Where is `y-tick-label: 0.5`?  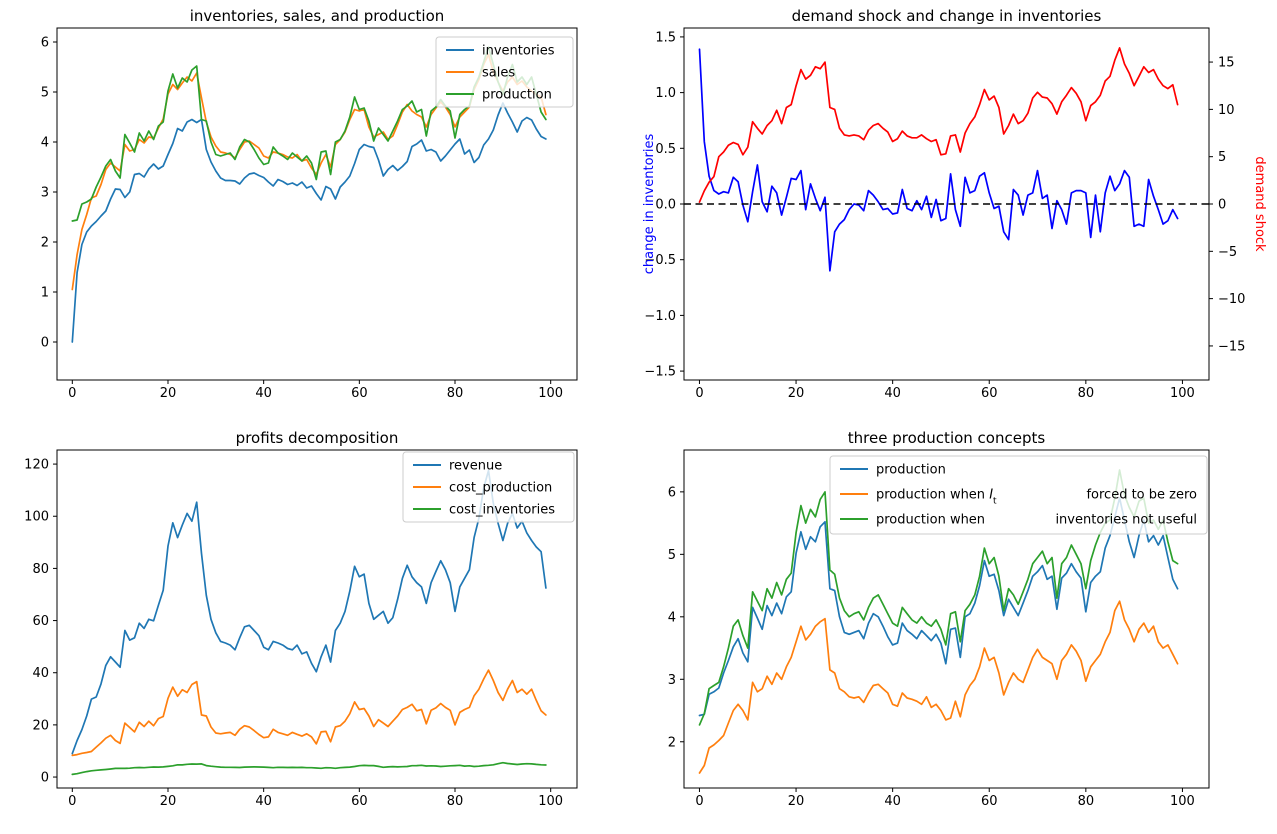 y-tick-label: 0.5 is located at coordinates (665, 149).